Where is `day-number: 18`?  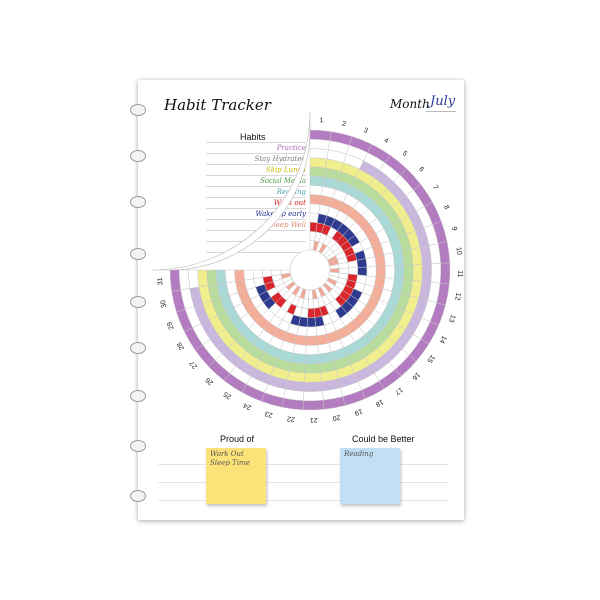 day-number: 18 is located at coordinates (379, 403).